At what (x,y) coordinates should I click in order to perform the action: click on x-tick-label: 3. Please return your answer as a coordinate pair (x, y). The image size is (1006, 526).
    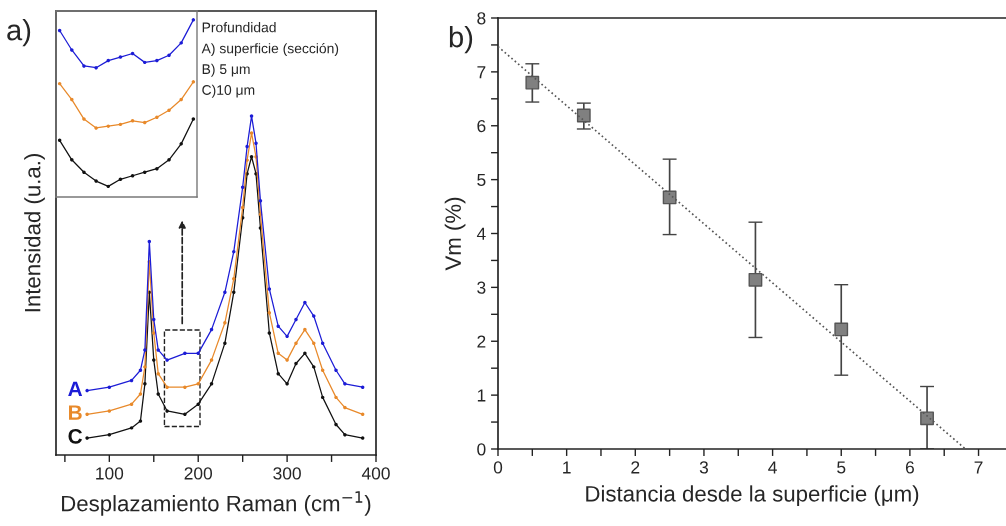
    Looking at the image, I should click on (704, 467).